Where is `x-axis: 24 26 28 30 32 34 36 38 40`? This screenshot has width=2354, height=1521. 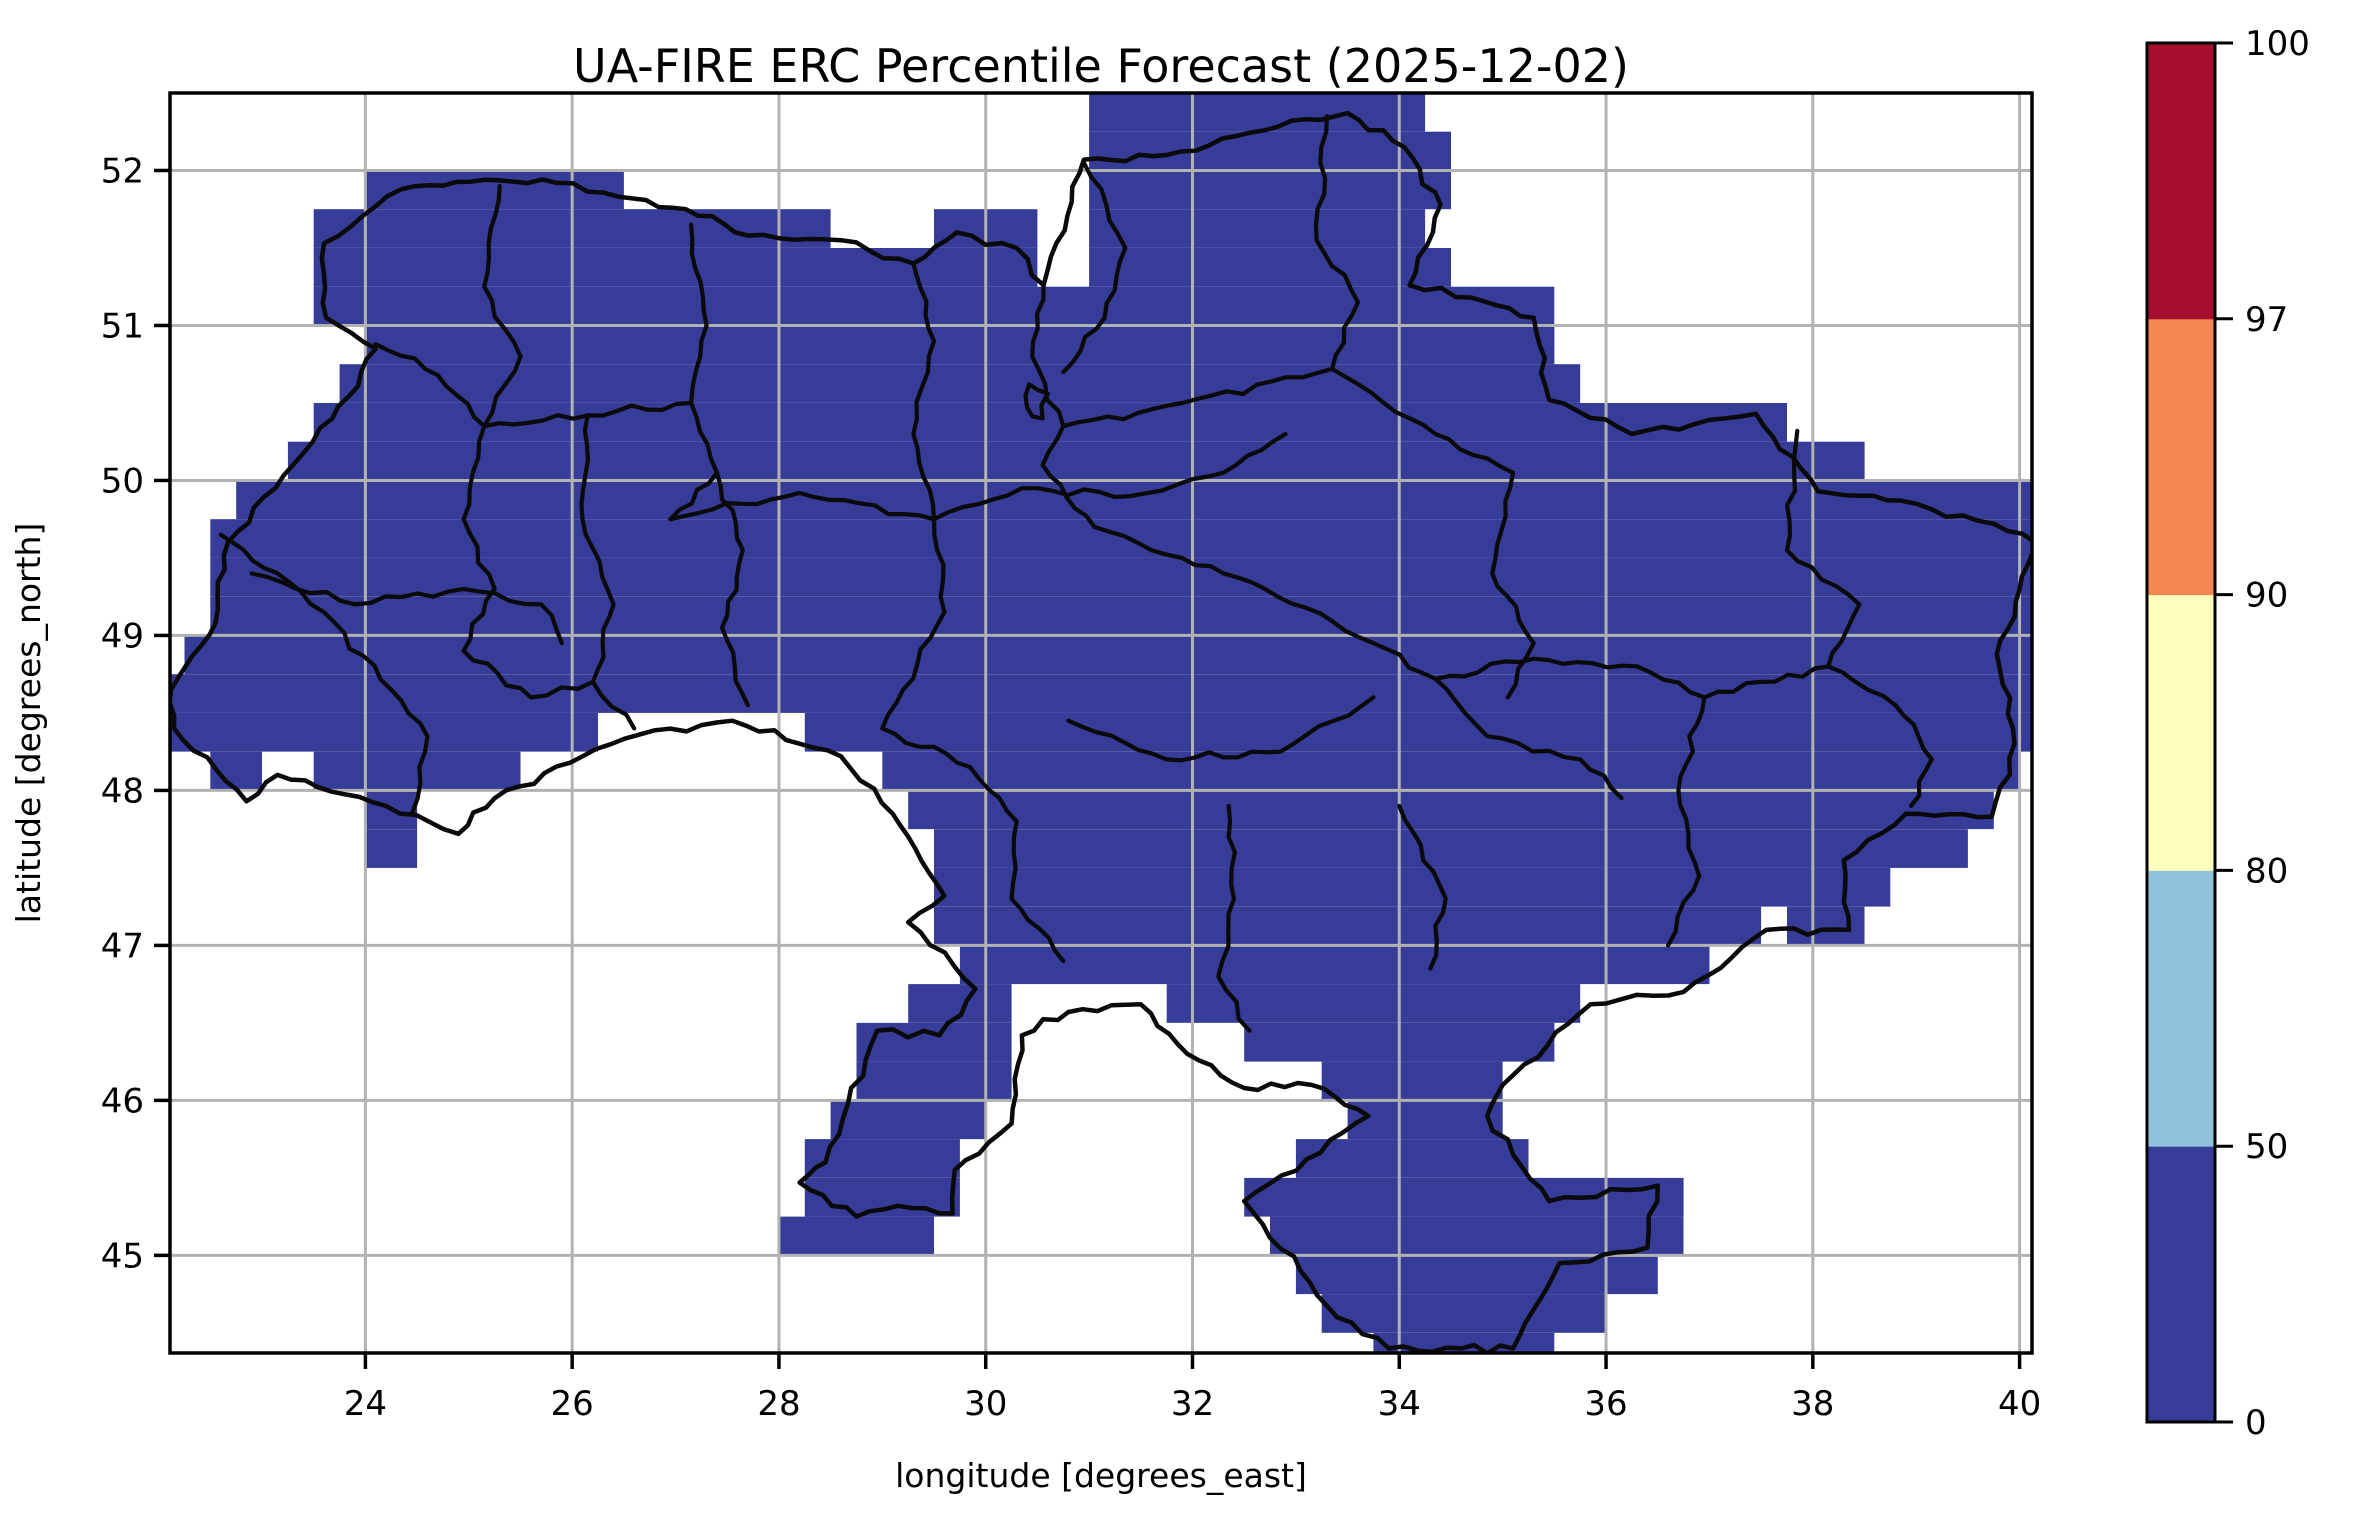
x-axis: 24 26 28 30 32 34 36 38 40 is located at coordinates (1192, 1388).